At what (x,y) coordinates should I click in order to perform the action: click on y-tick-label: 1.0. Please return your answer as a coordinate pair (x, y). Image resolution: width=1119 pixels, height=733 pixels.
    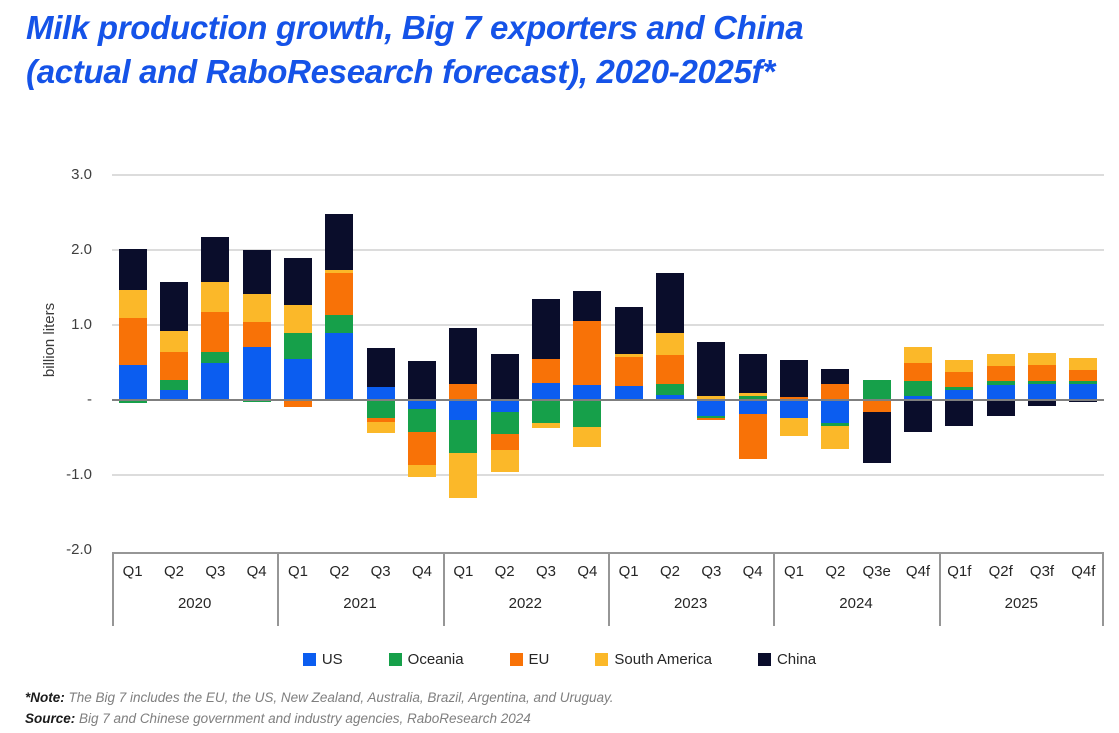
    Looking at the image, I should click on (81, 324).